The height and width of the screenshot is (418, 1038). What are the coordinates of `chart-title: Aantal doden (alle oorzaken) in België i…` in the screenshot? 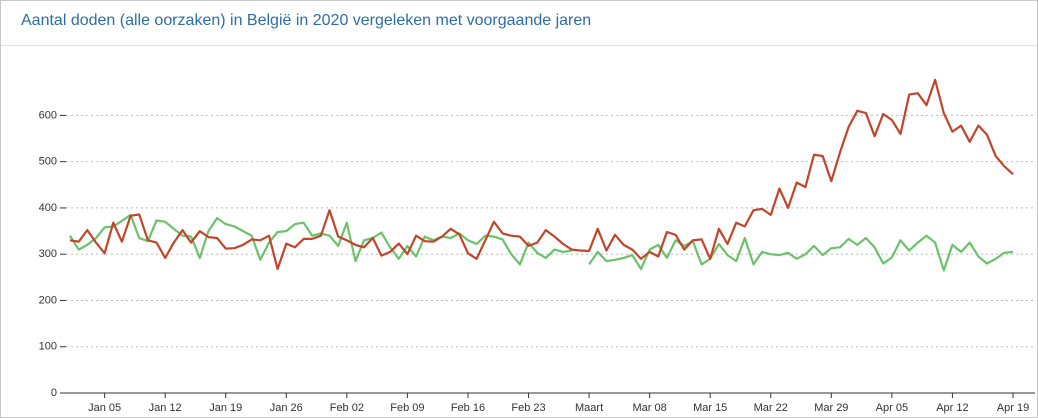 It's located at (306, 20).